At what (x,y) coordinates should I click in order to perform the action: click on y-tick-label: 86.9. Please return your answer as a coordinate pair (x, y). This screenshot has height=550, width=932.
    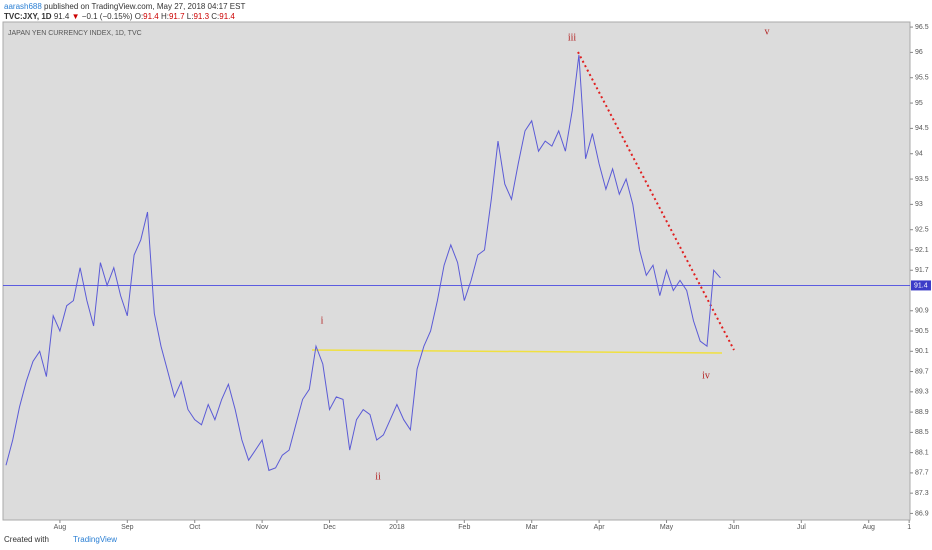
    Looking at the image, I should click on (922, 513).